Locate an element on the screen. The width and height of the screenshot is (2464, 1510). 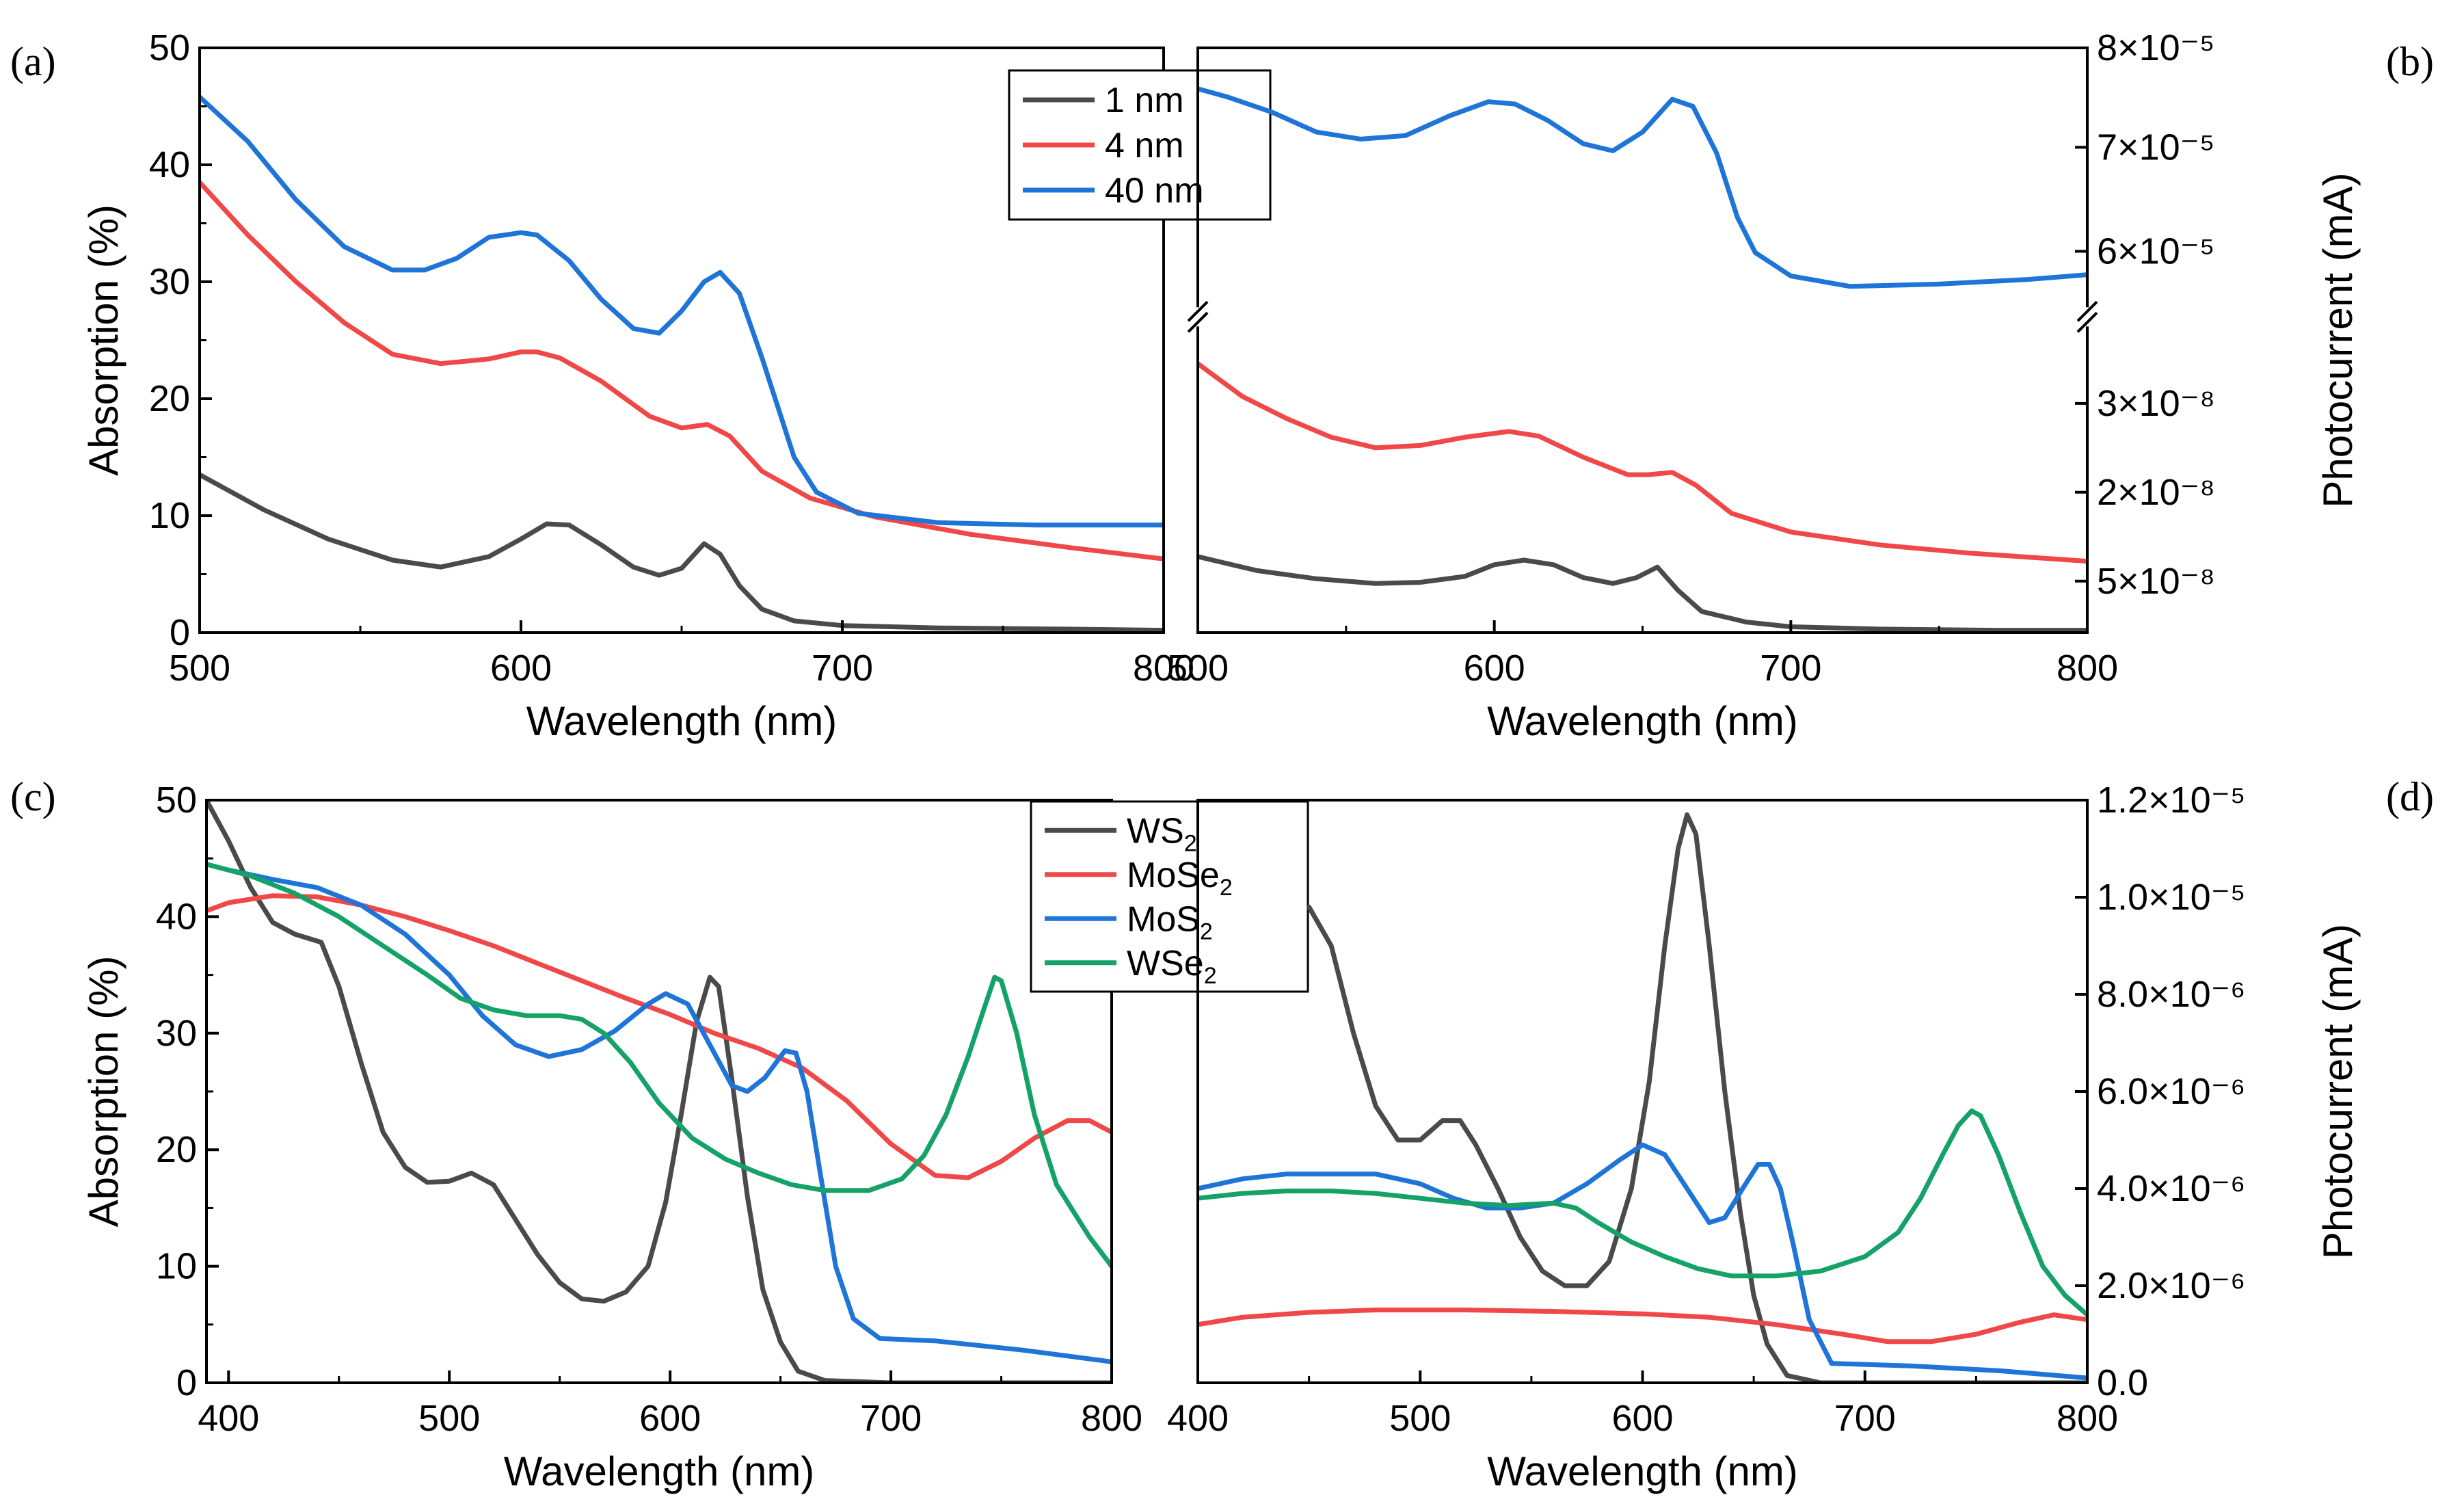
series-line-d-wse2 is located at coordinates (1642, 1213).